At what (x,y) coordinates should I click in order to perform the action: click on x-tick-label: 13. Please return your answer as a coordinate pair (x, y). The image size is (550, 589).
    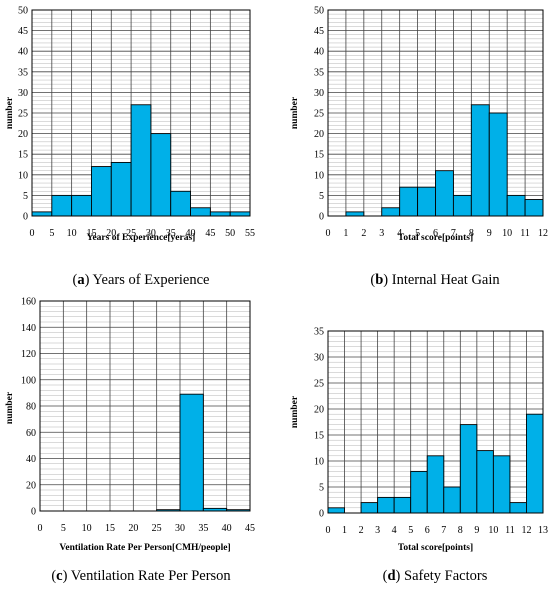
    Looking at the image, I should click on (543, 530).